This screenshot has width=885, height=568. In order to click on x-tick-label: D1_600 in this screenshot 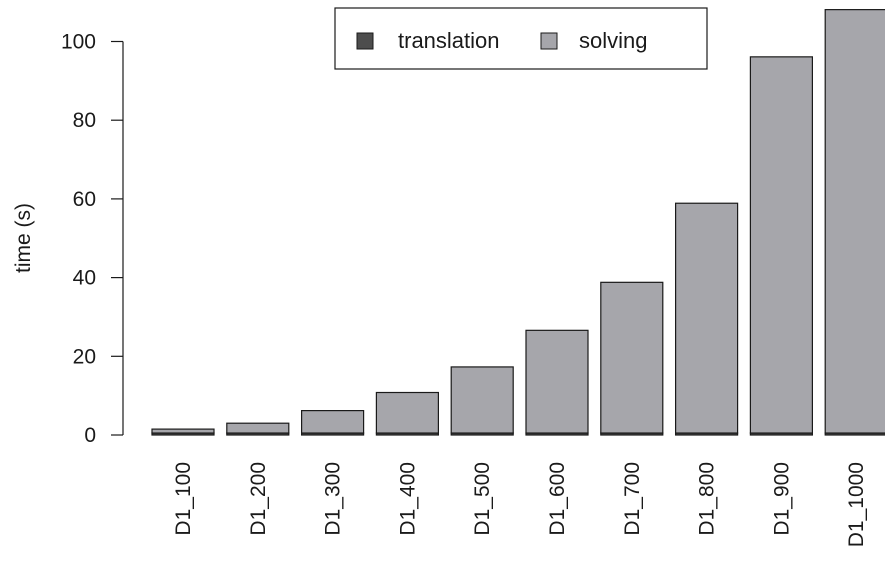, I will do `click(557, 499)`.